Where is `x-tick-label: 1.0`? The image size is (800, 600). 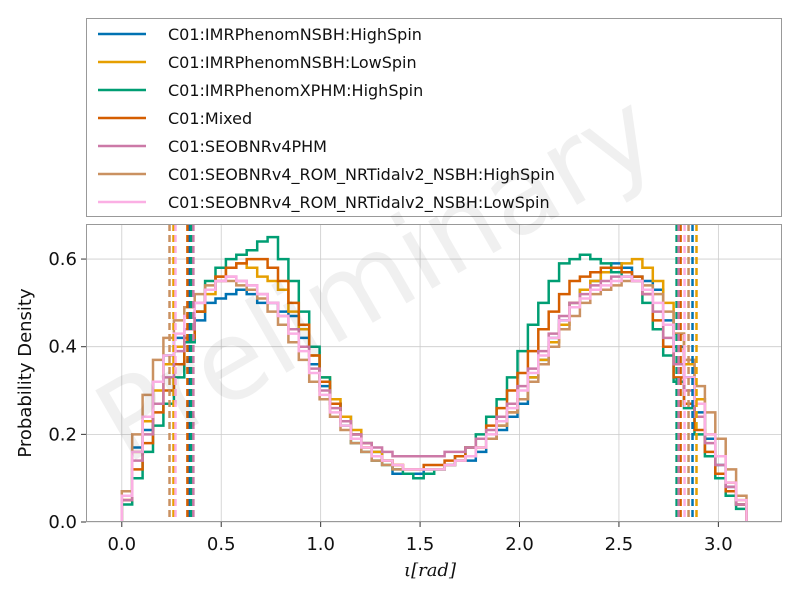
x-tick-label: 1.0 is located at coordinates (320, 544).